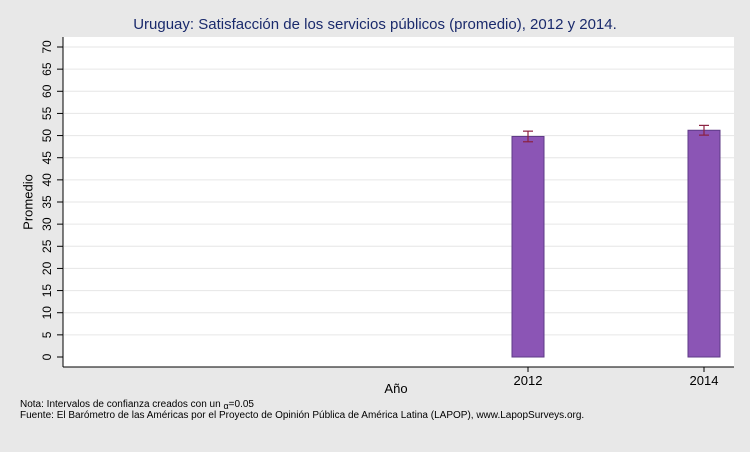 The image size is (750, 452). I want to click on x-ticks: 2012 2014, so click(616, 377).